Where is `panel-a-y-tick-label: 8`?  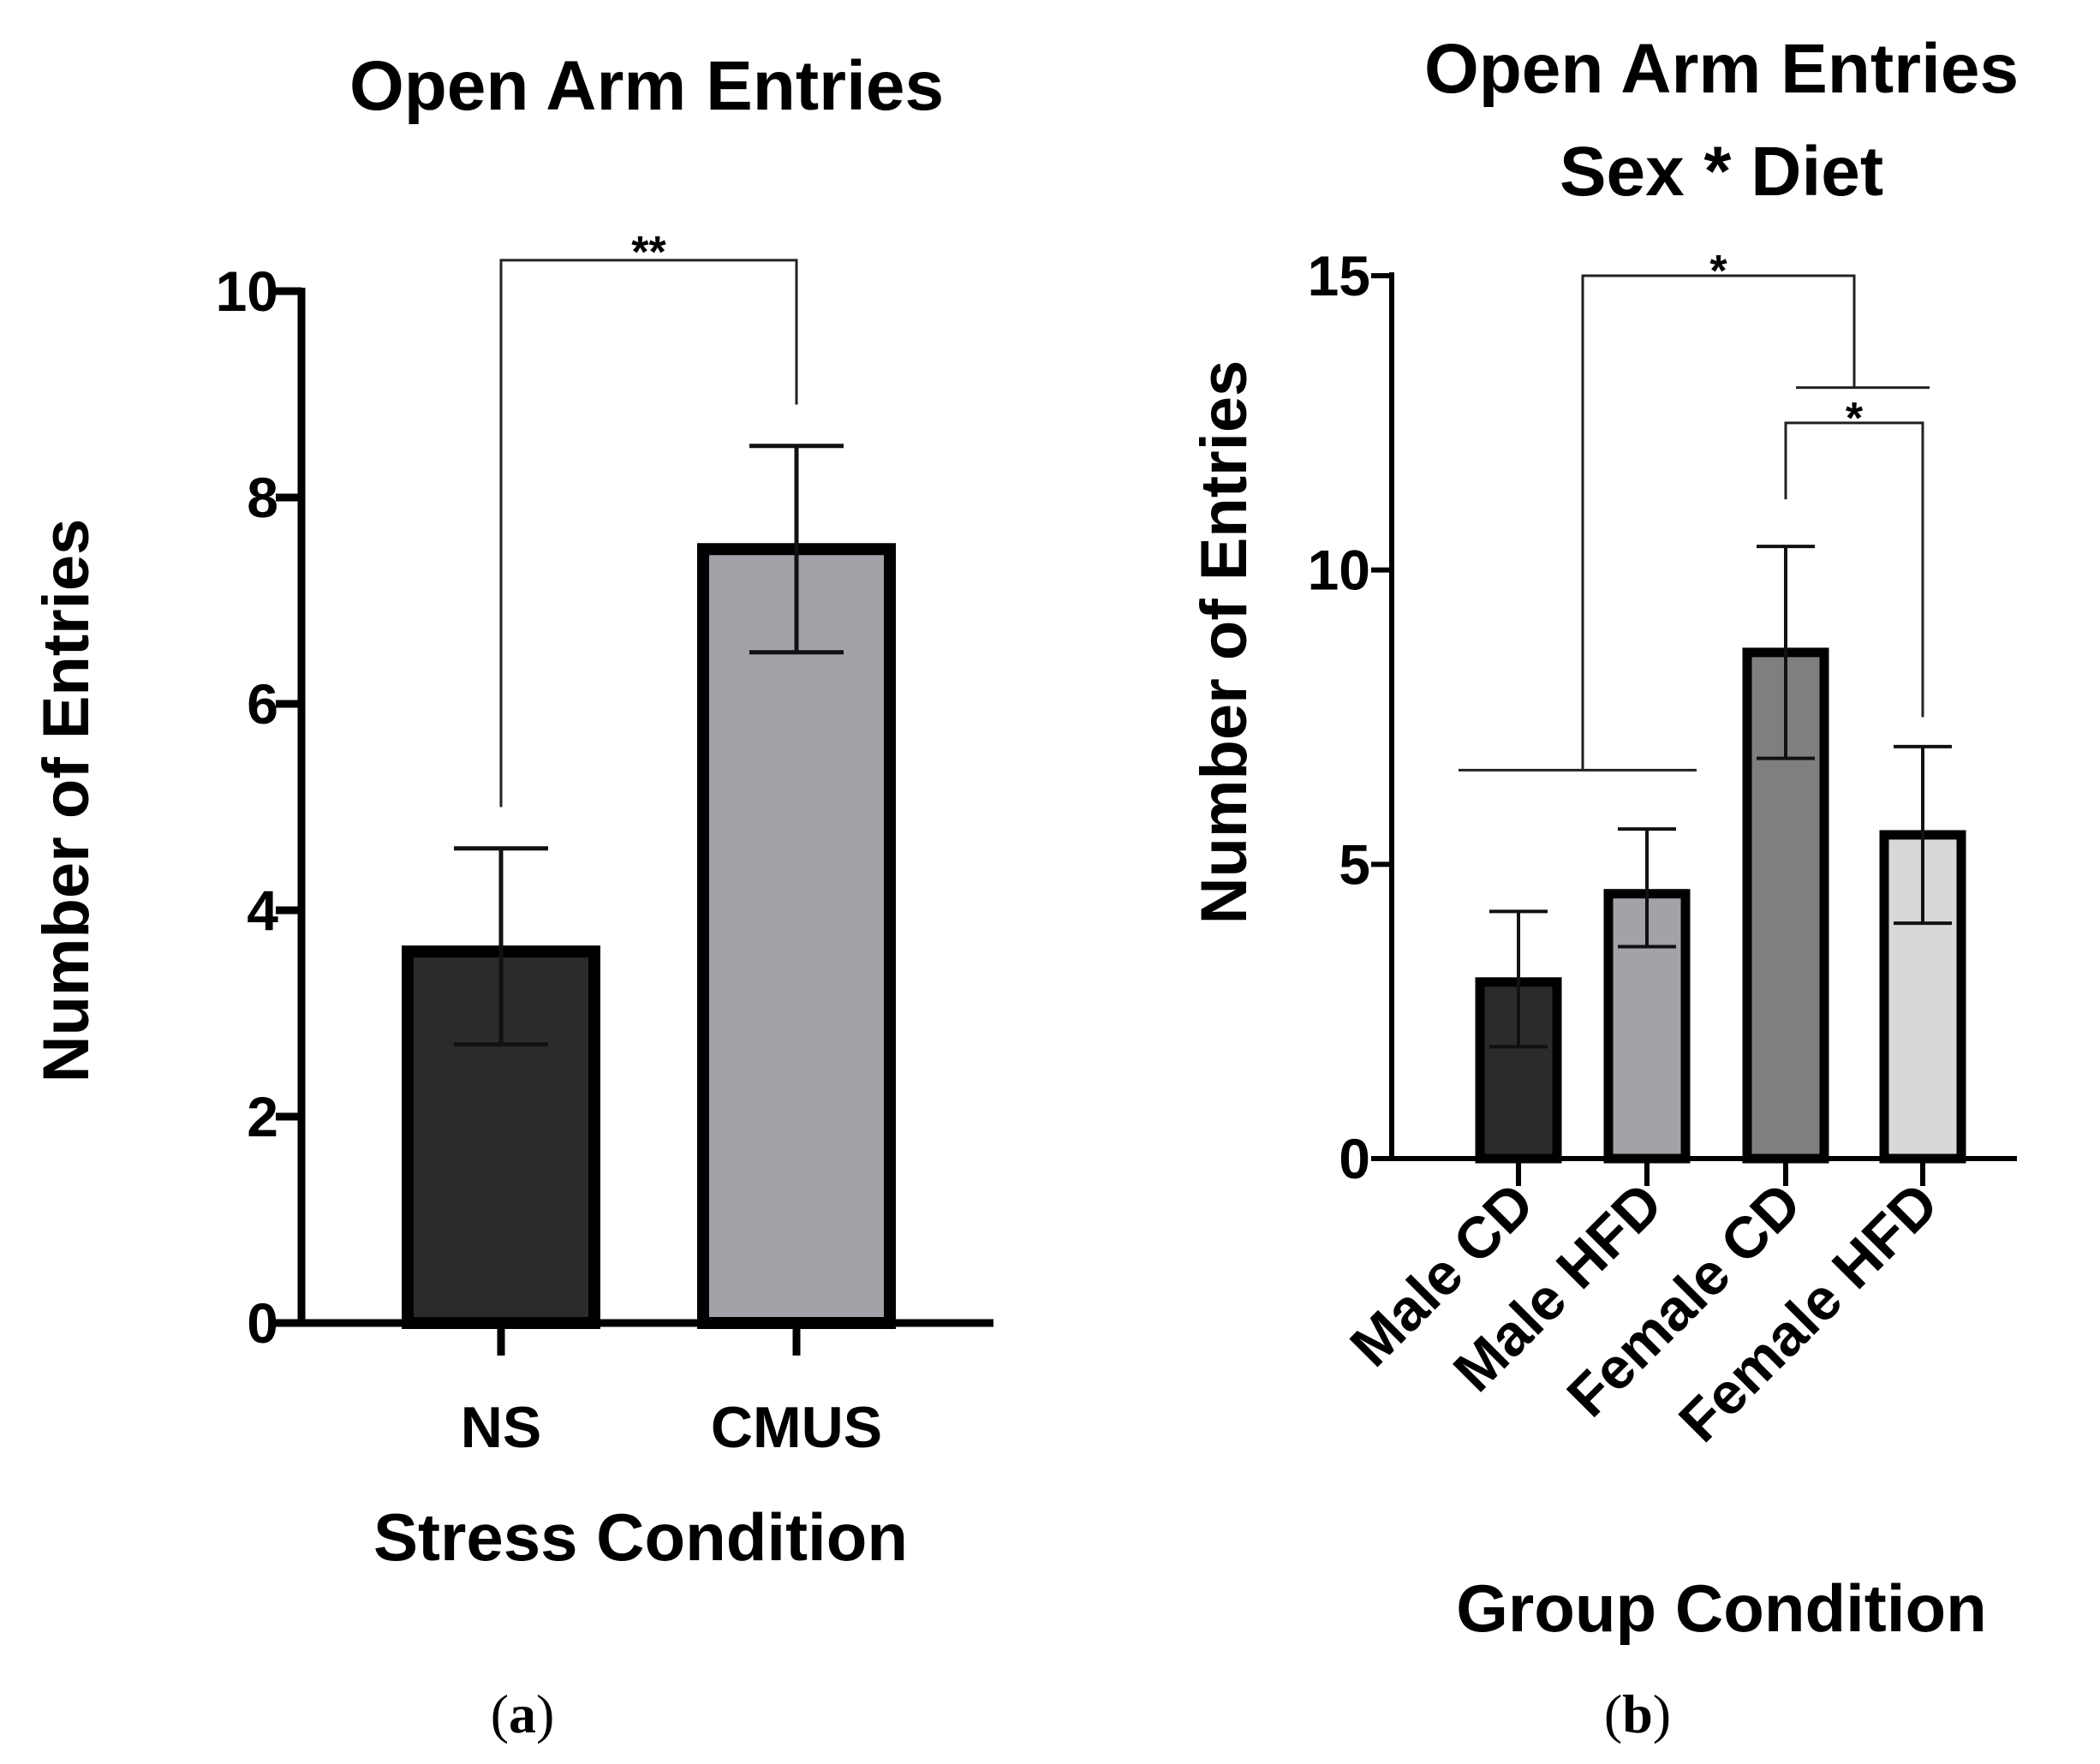 panel-a-y-tick-label: 8 is located at coordinates (262, 497).